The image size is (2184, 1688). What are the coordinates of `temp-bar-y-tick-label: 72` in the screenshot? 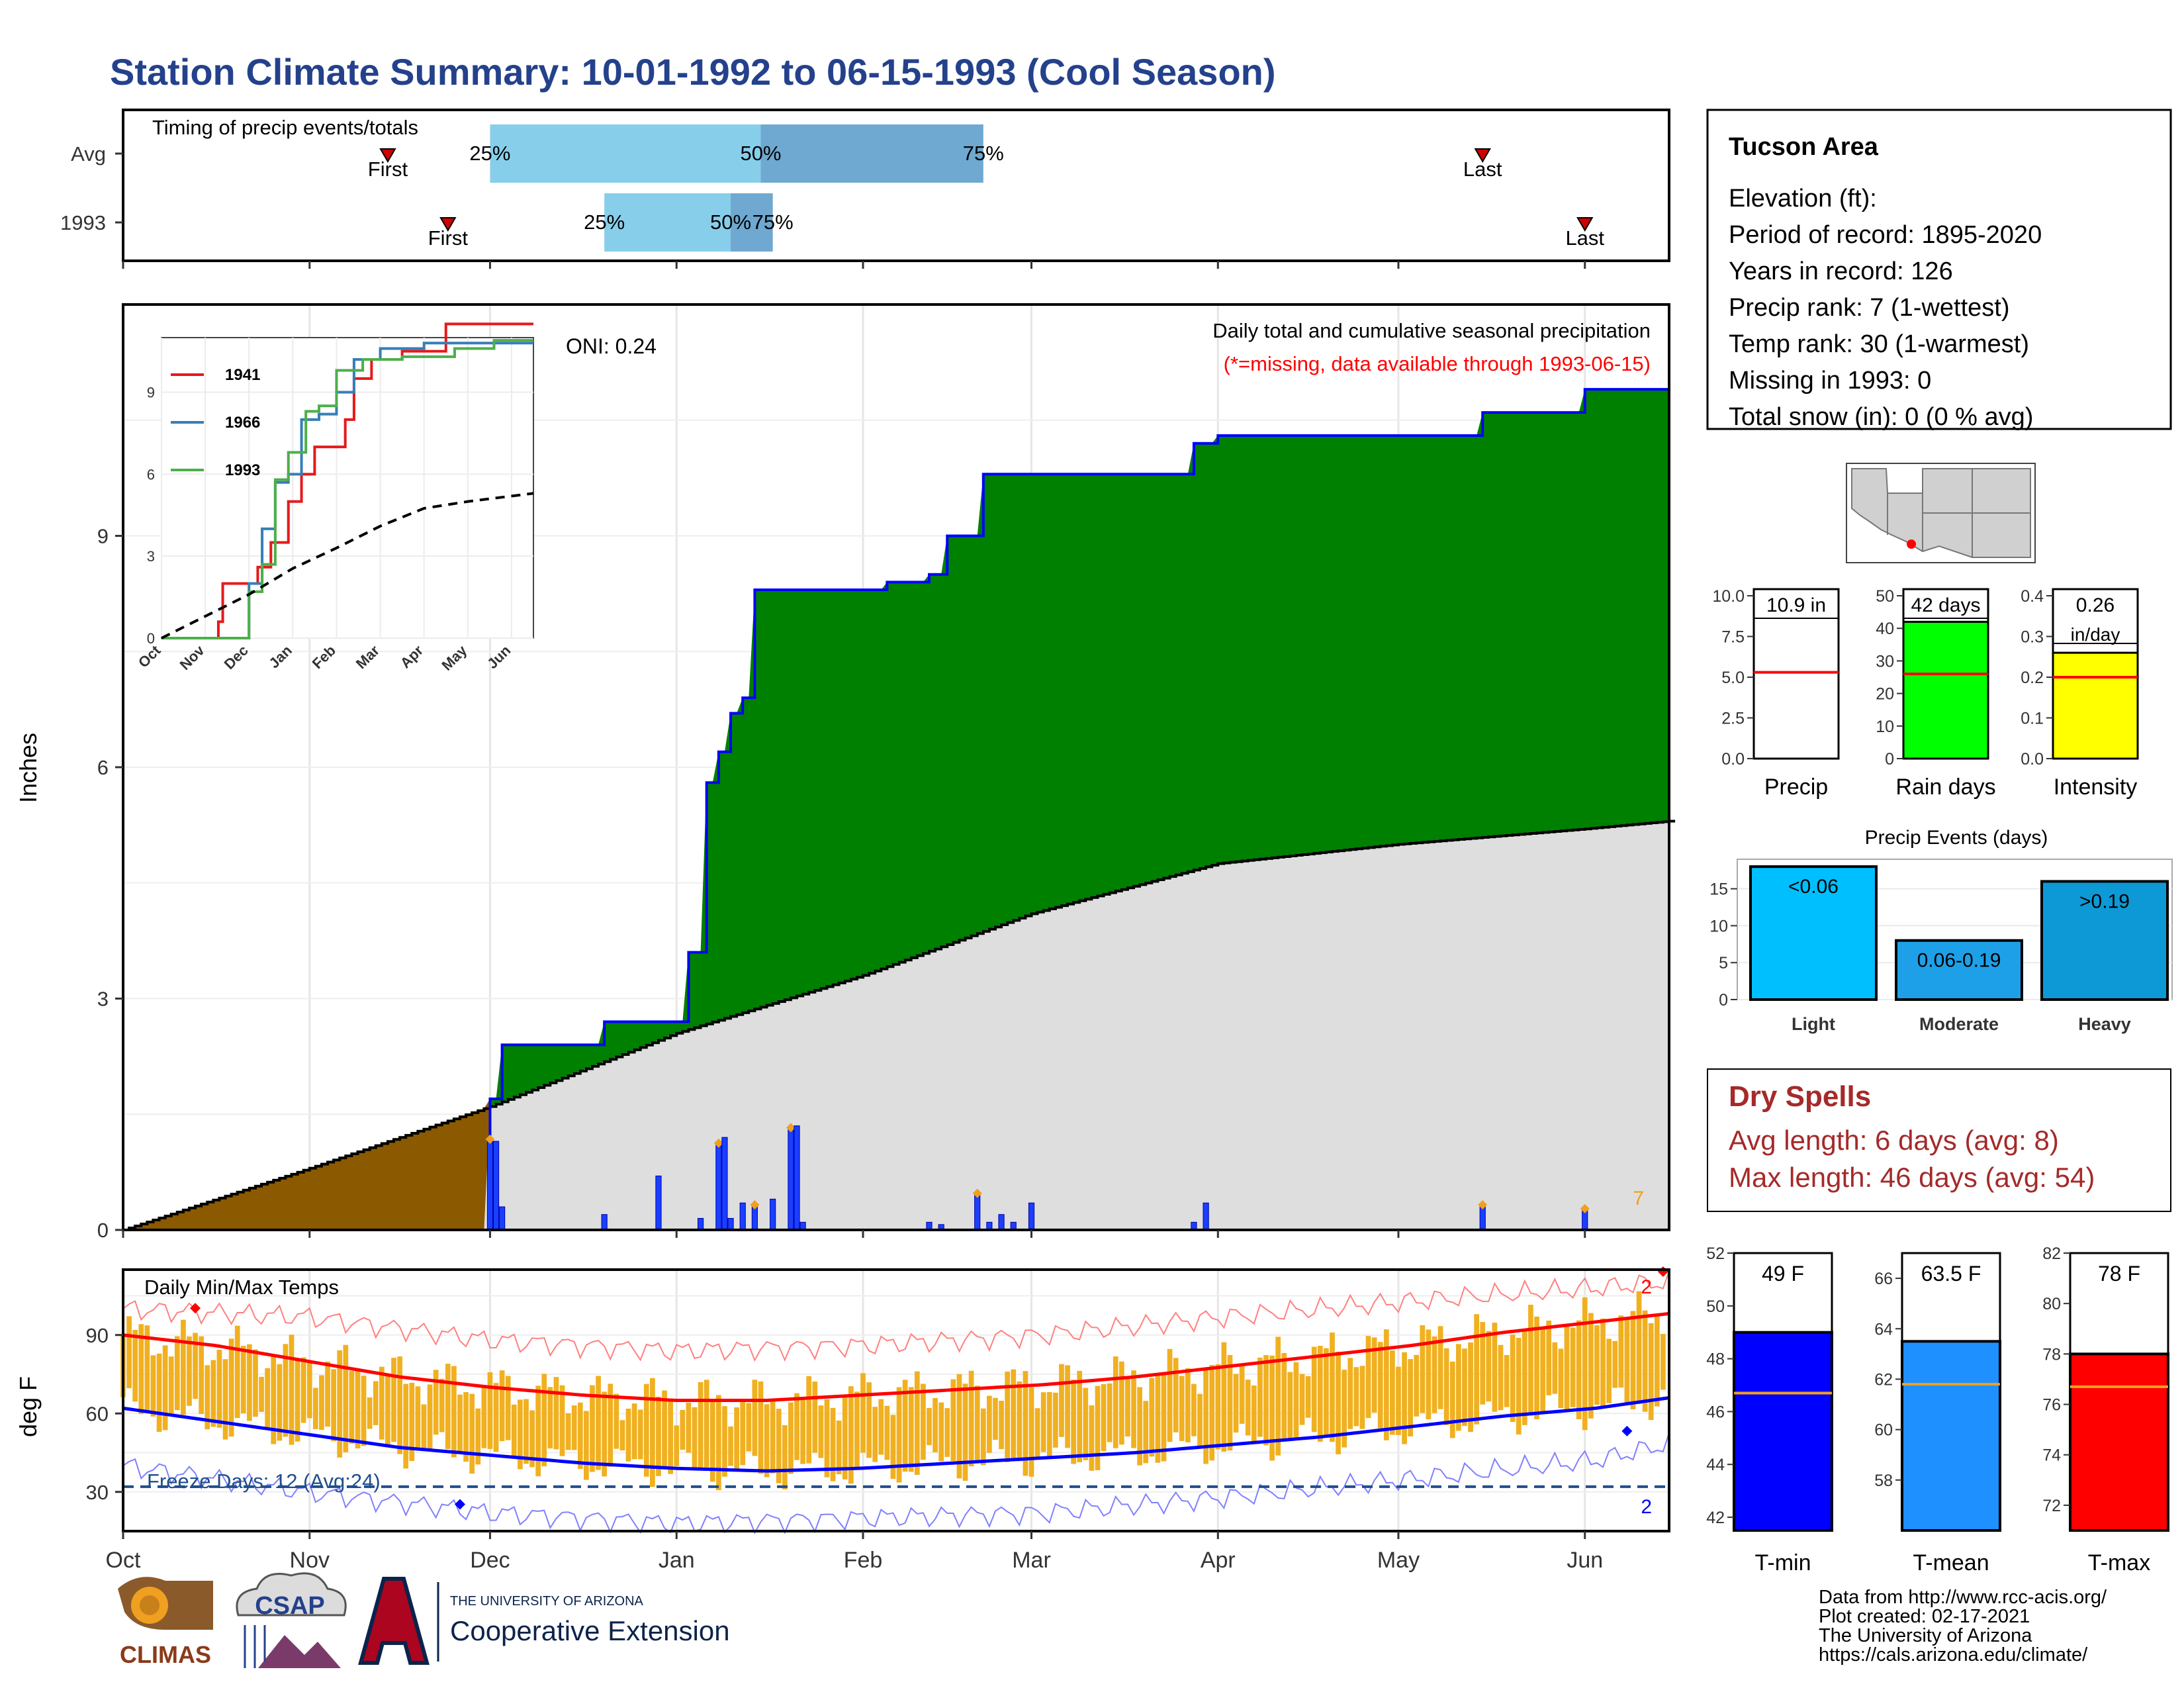 It's located at (2051, 1506).